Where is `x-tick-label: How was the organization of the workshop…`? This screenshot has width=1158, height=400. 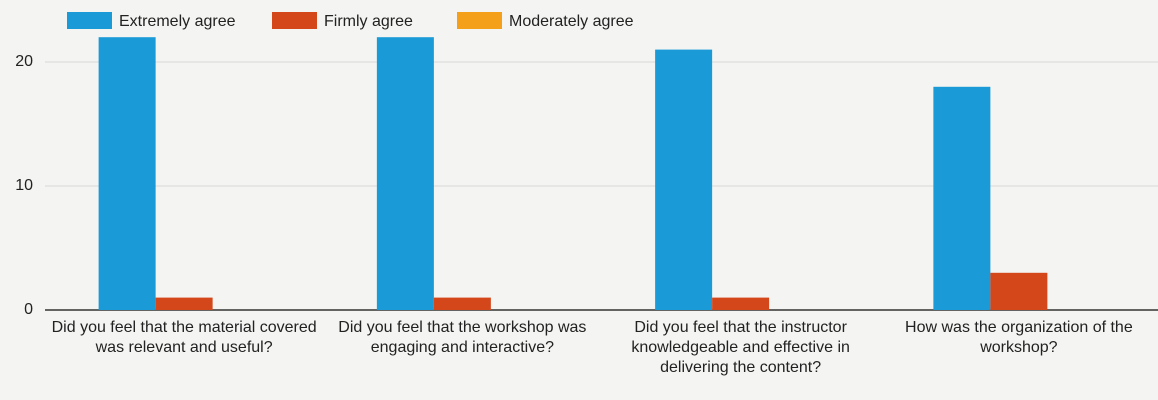
x-tick-label: How was the organization of the workshop… is located at coordinates (1019, 337).